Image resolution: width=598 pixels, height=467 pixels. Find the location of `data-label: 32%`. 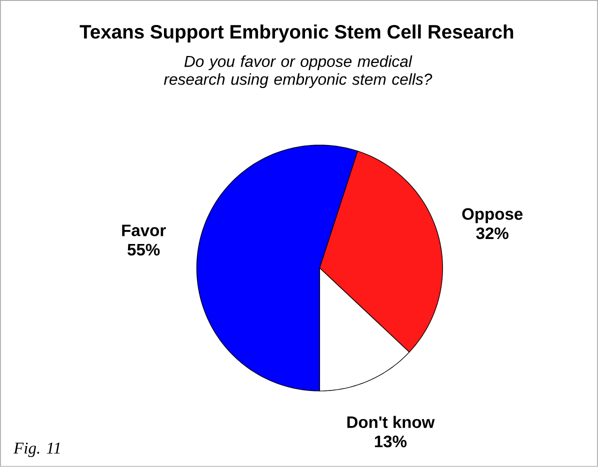

data-label: 32% is located at coordinates (492, 234).